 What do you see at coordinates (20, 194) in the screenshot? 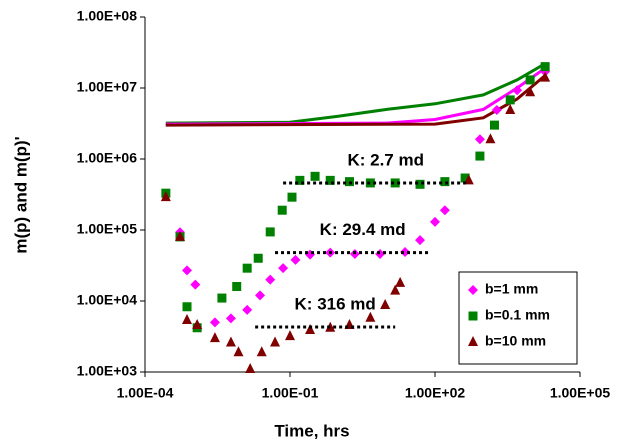
I see `y-axis-label: m(p) and m(p)'` at bounding box center [20, 194].